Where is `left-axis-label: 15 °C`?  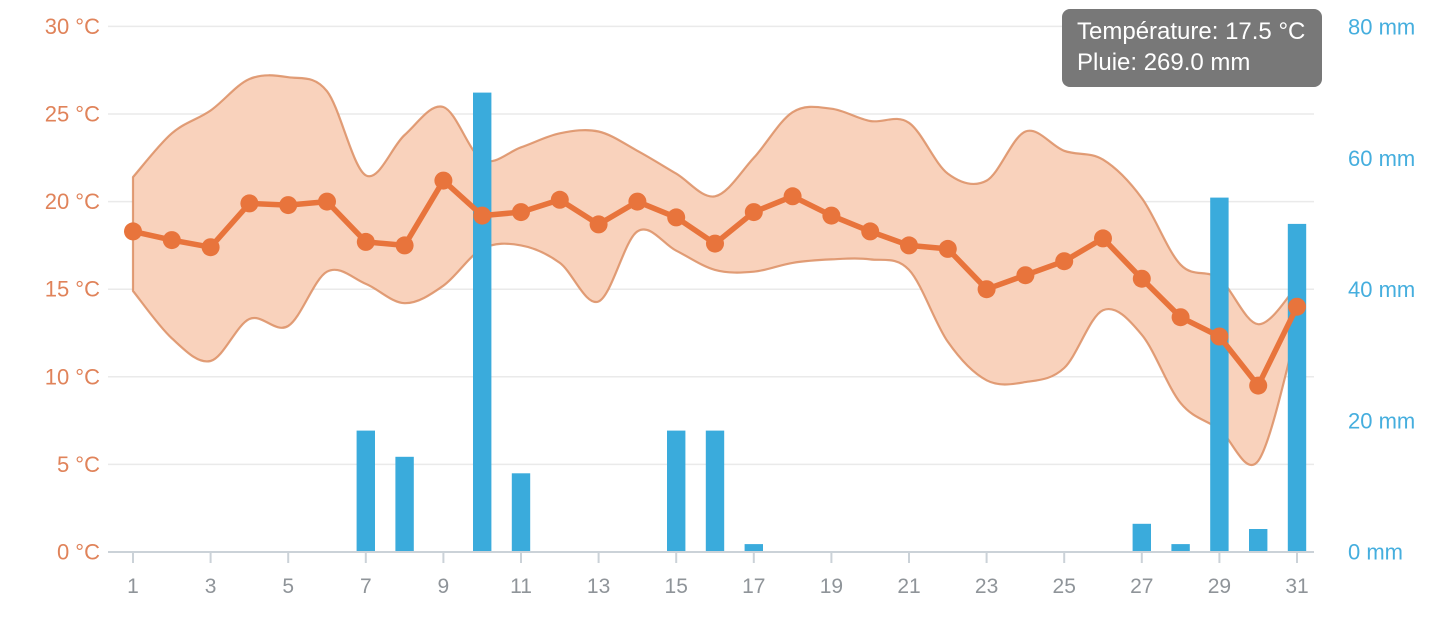 left-axis-label: 15 °C is located at coordinates (72, 289).